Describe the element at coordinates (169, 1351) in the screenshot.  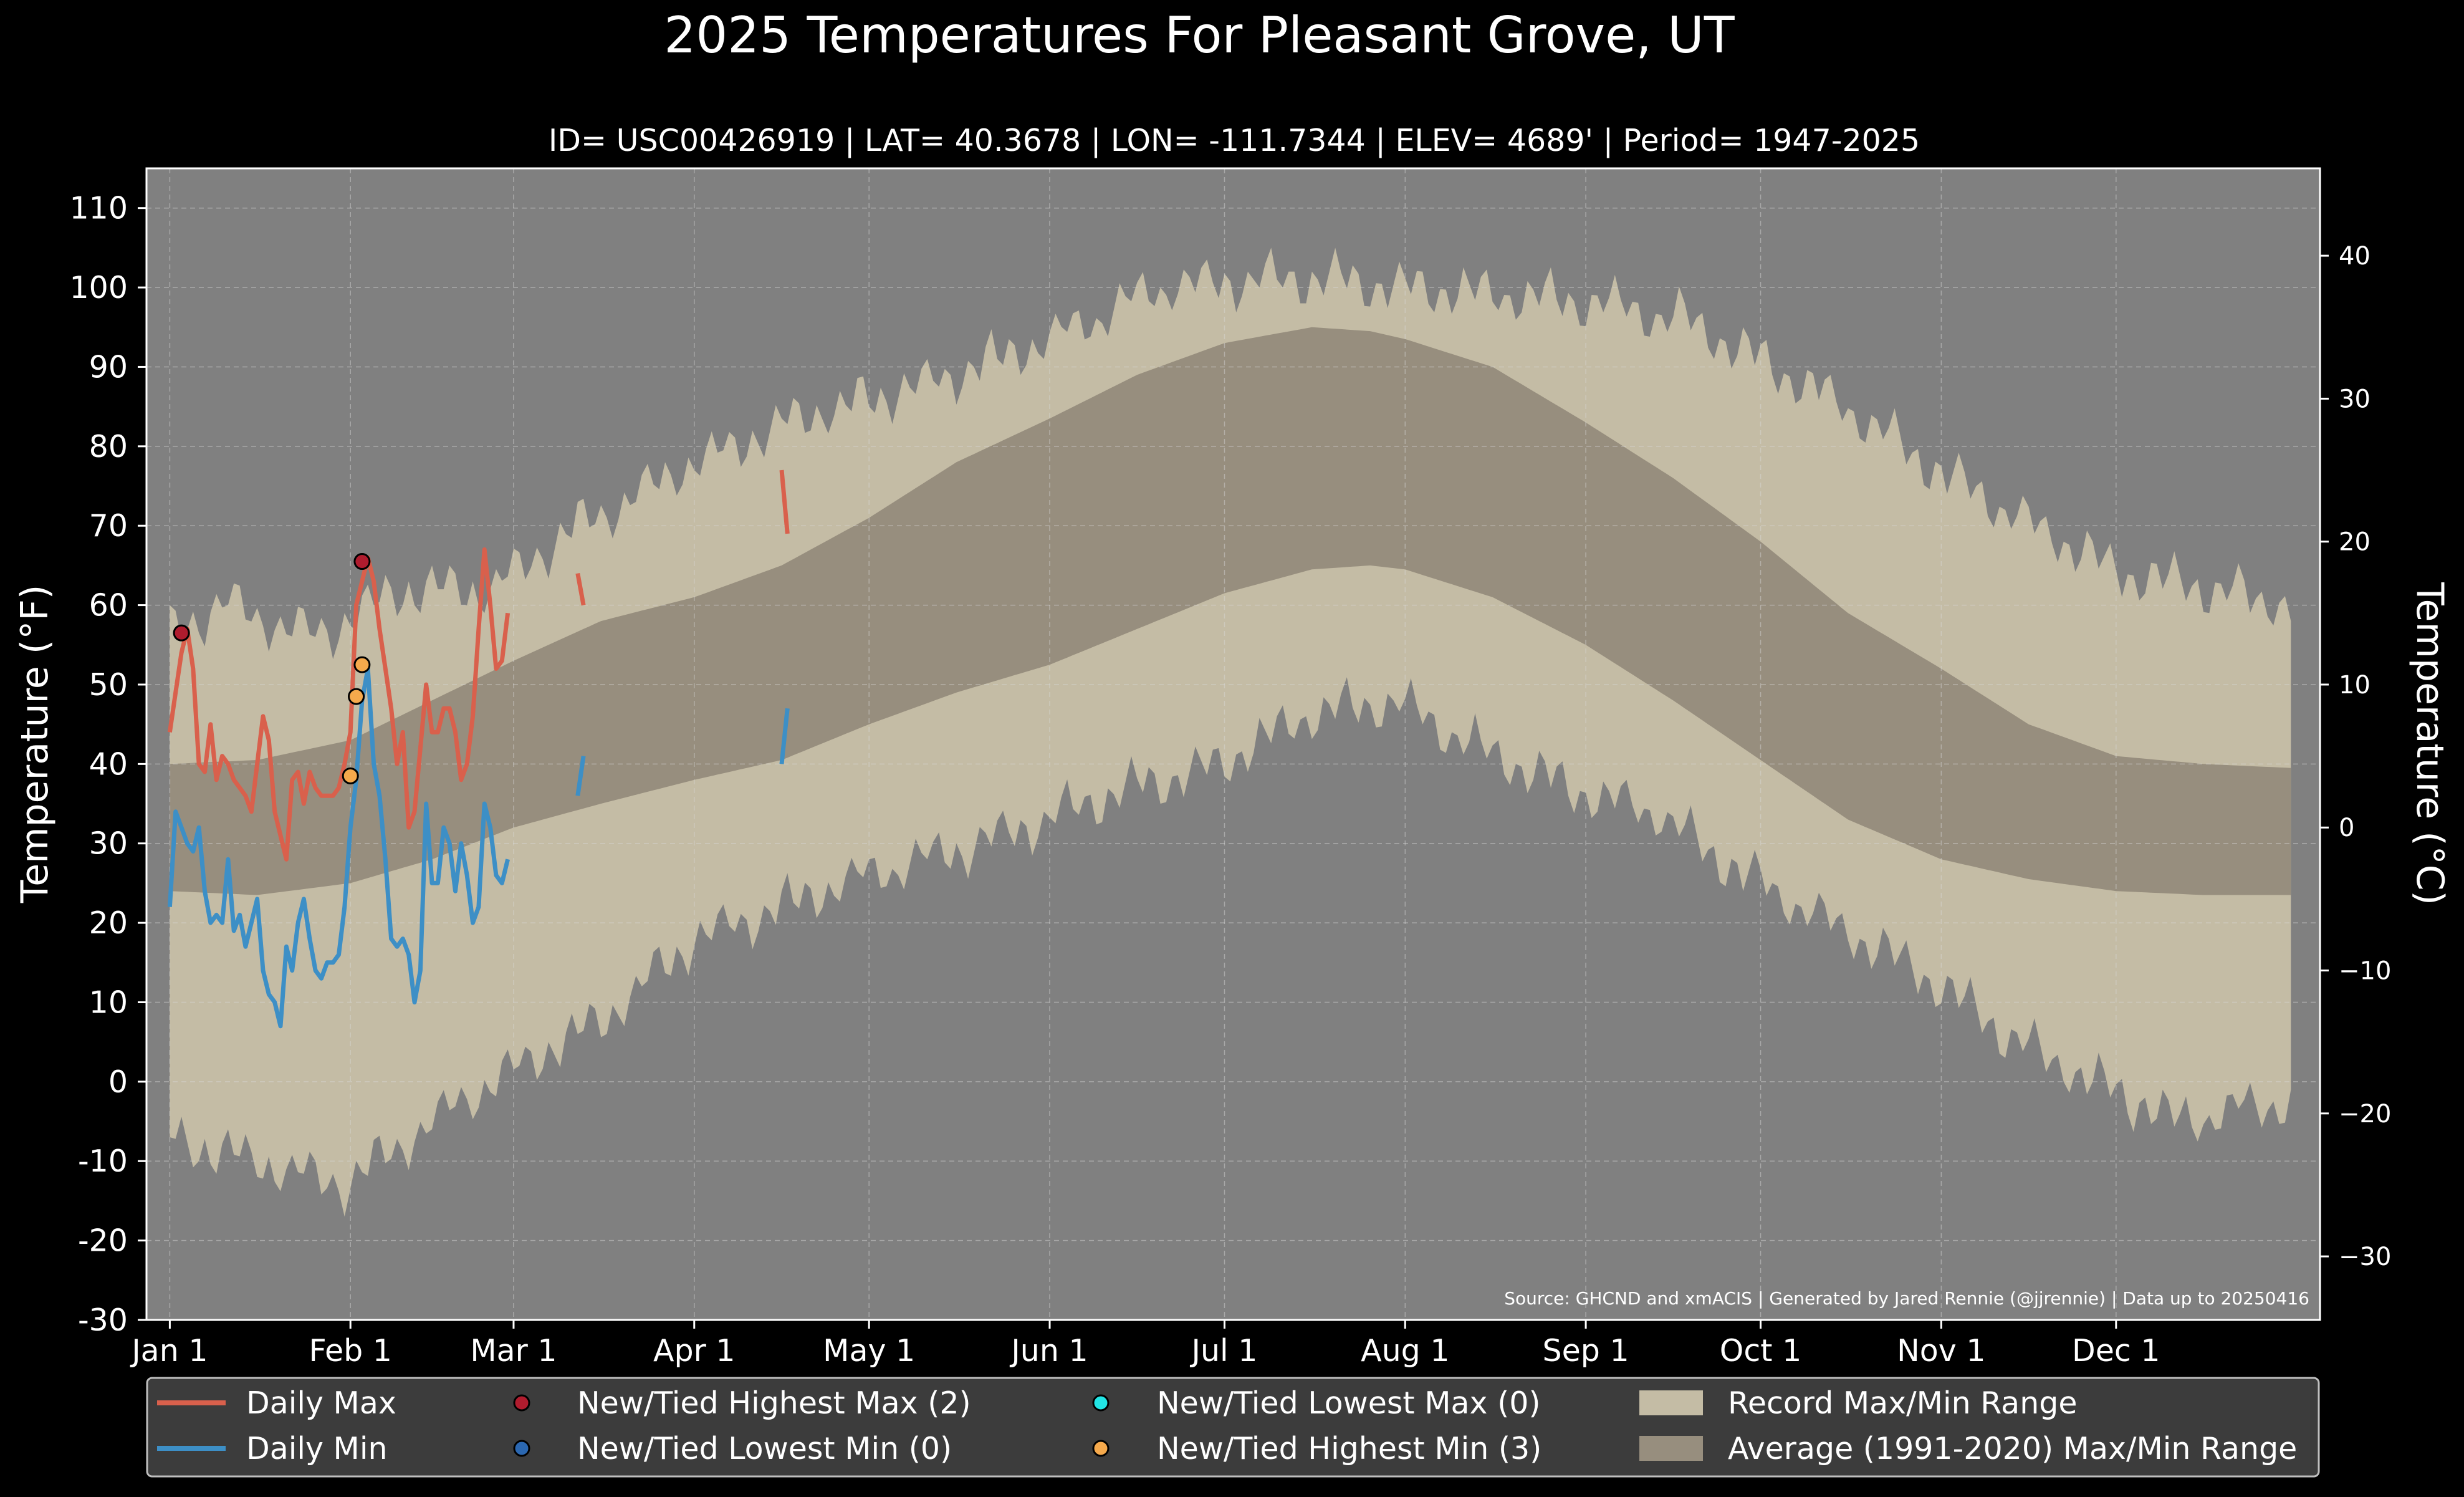
I see `x-tick-label: Jan 1` at that location.